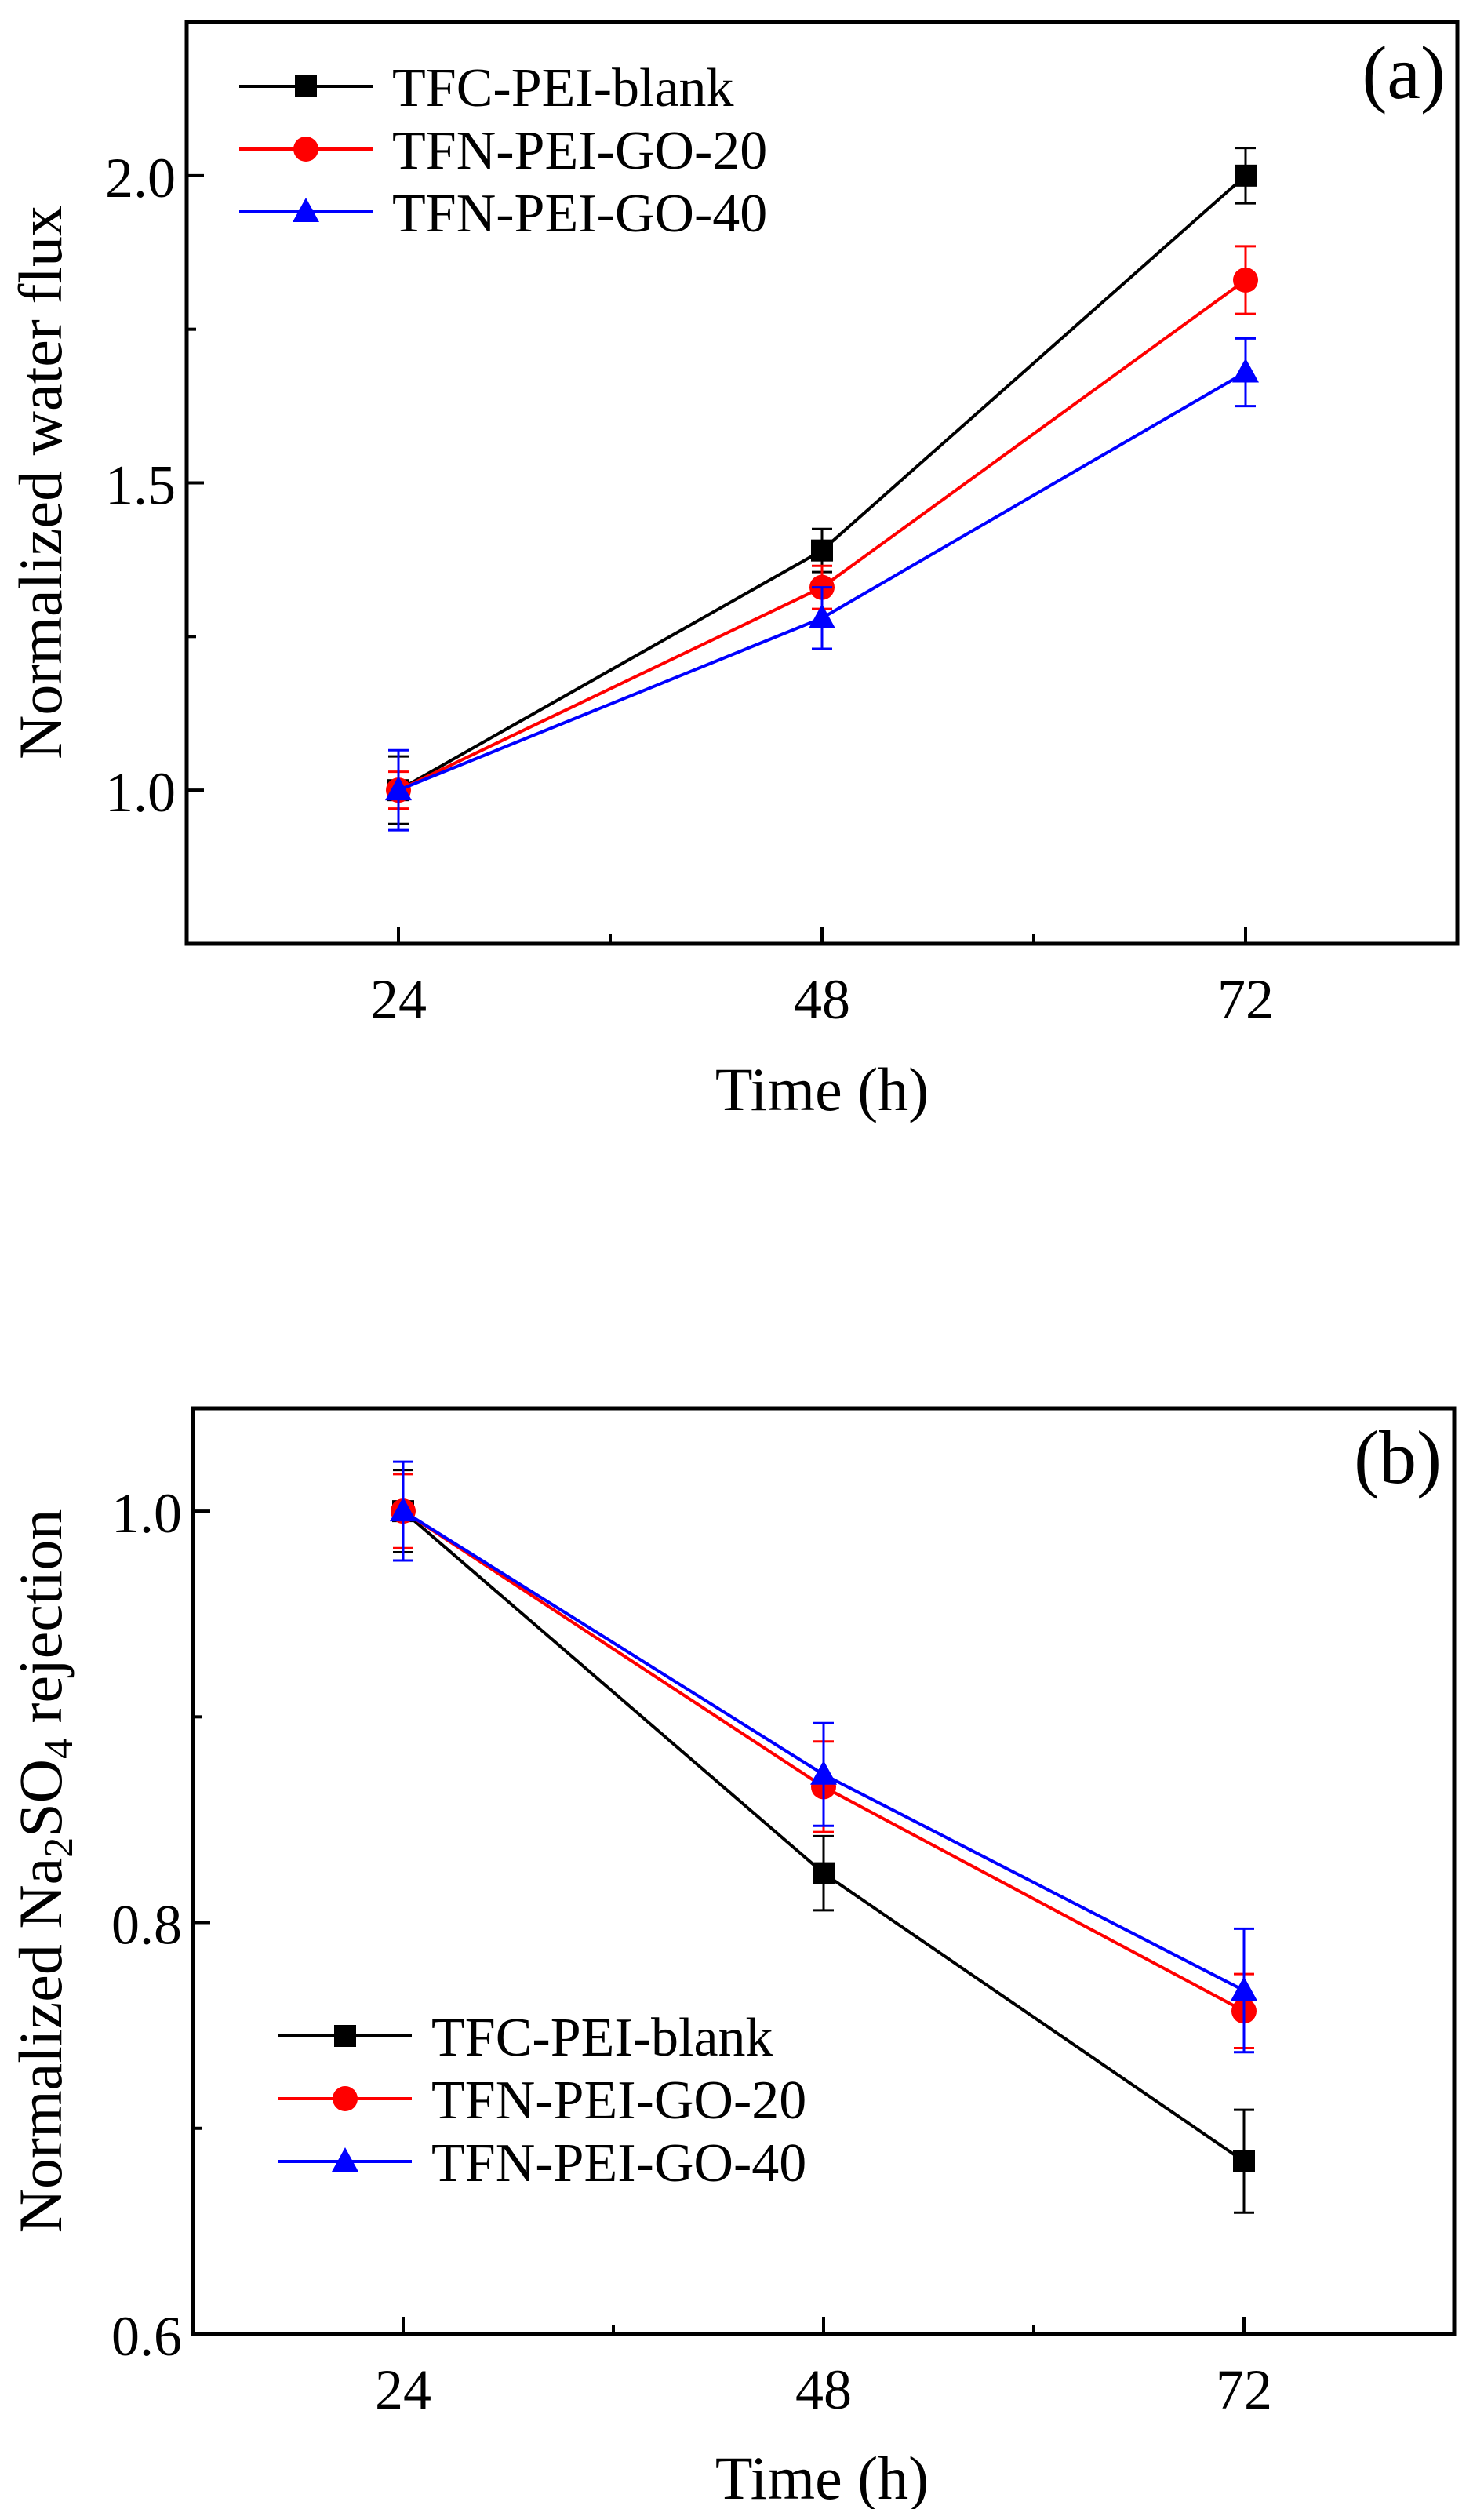  What do you see at coordinates (140, 485) in the screenshot?
I see `y-tick-label: 1.5` at bounding box center [140, 485].